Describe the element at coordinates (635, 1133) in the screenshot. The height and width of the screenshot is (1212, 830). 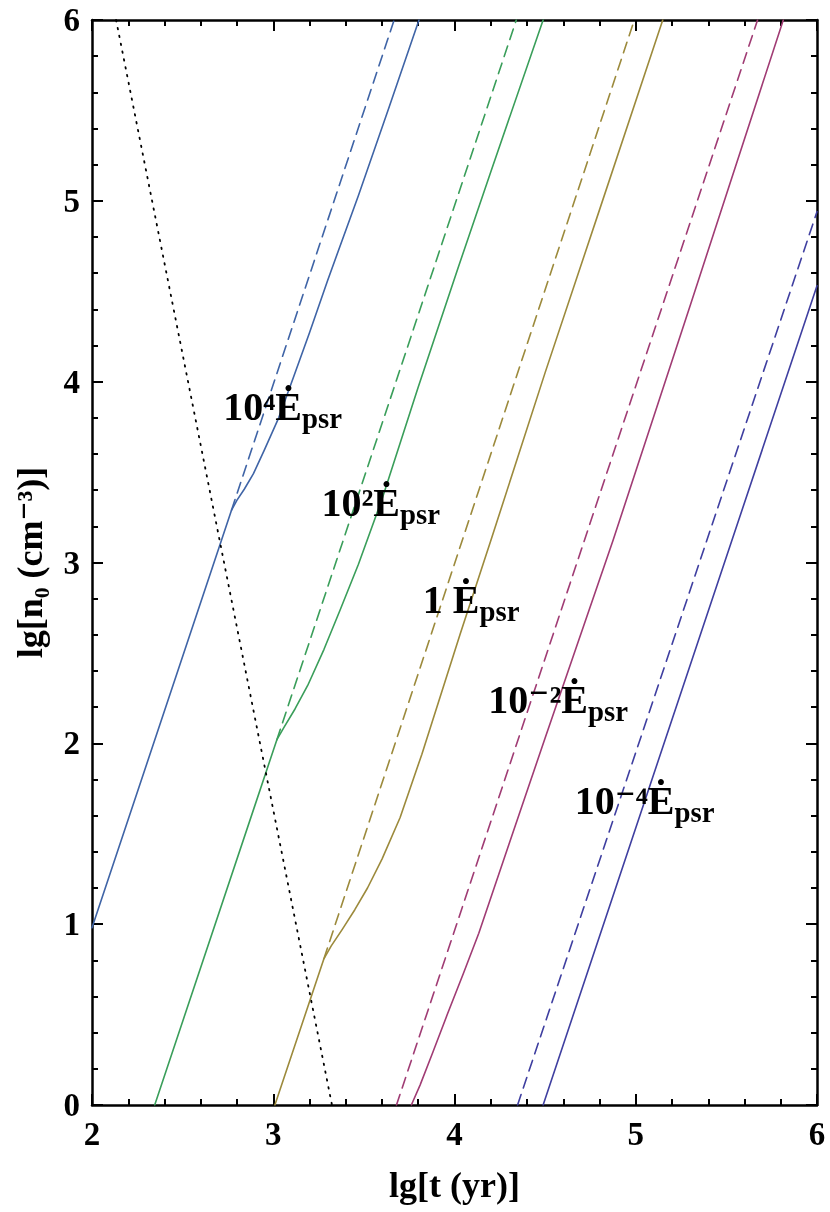
I see `x-tick-label: 5` at that location.